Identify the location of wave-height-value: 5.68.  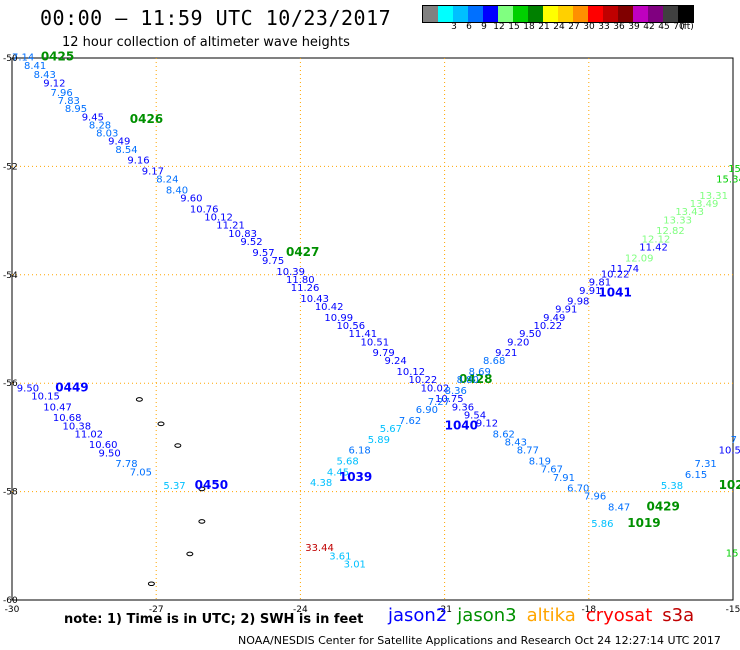
(347, 462).